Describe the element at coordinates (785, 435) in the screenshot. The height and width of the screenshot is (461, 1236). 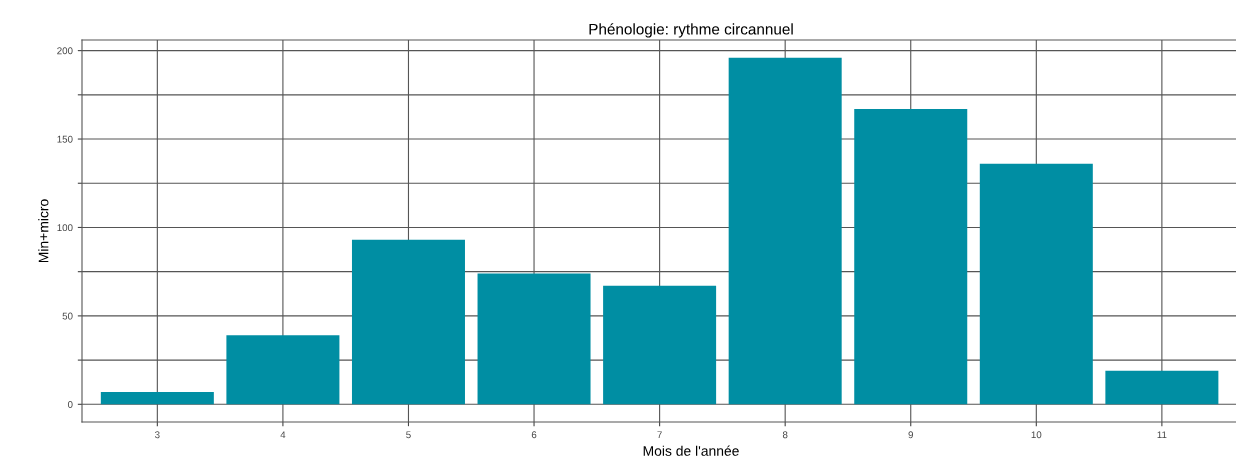
I see `x-tick-label: 8` at that location.